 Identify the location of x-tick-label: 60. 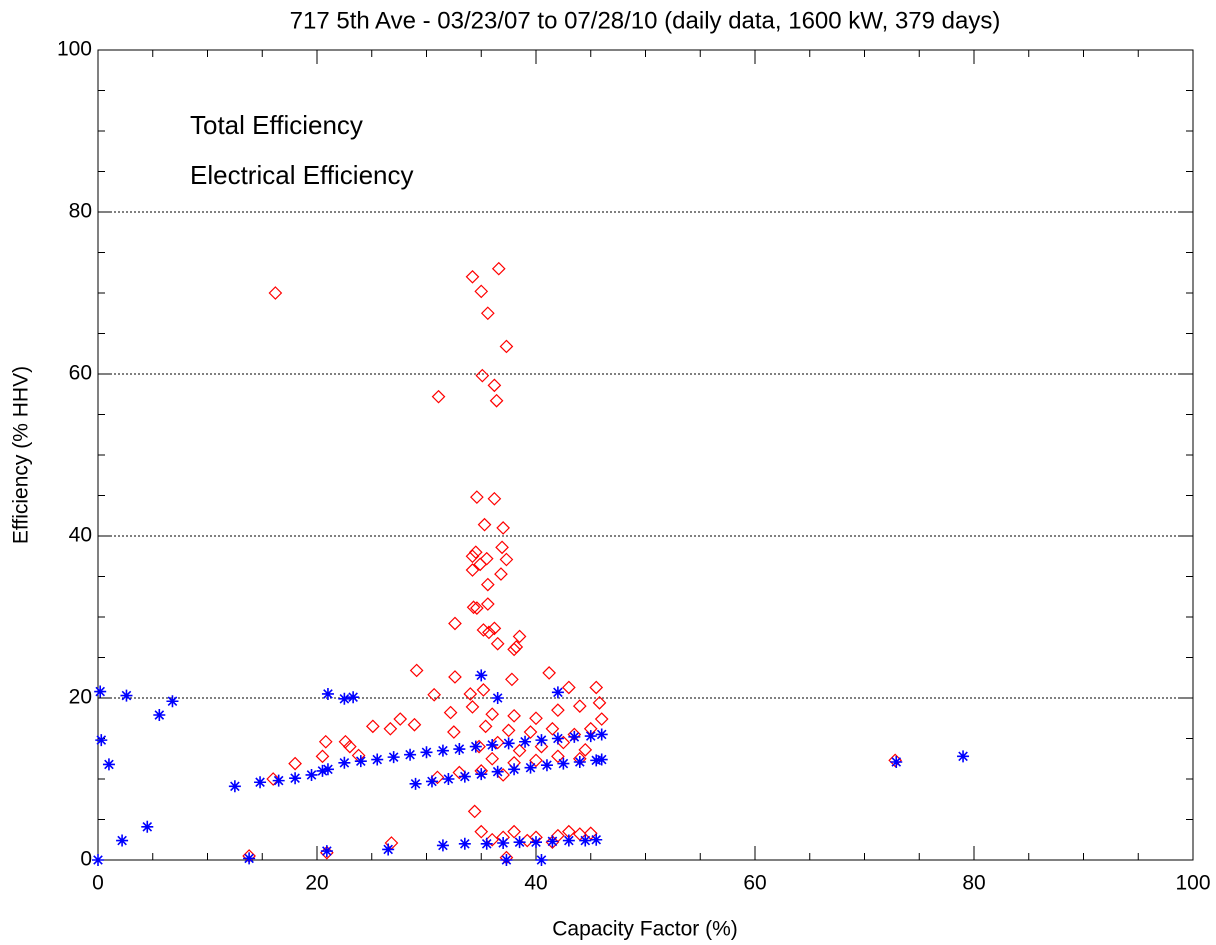
(754, 883).